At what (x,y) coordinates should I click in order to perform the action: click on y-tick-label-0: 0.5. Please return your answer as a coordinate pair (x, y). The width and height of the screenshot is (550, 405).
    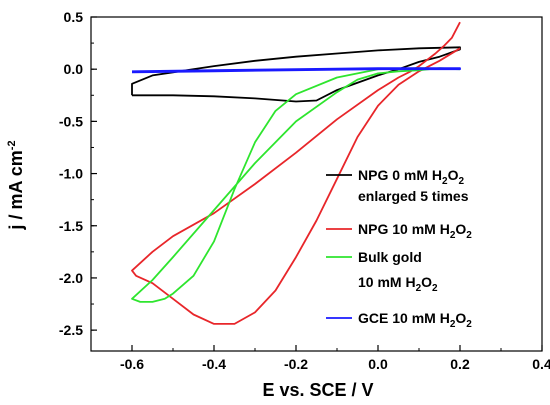
    Looking at the image, I should click on (74, 17).